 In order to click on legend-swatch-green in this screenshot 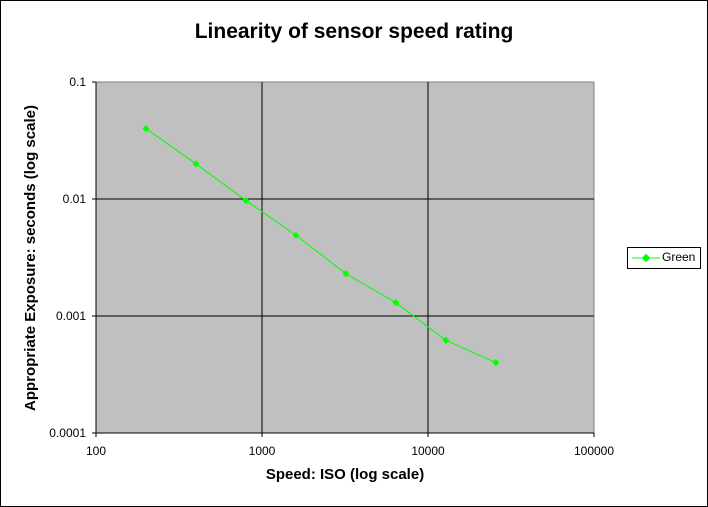, I will do `click(646, 258)`.